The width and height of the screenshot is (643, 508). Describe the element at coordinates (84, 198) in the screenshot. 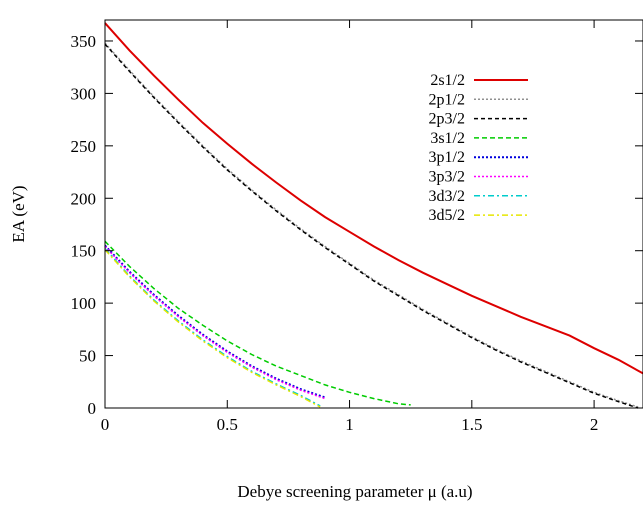

I see `y-tick-label: 200` at that location.